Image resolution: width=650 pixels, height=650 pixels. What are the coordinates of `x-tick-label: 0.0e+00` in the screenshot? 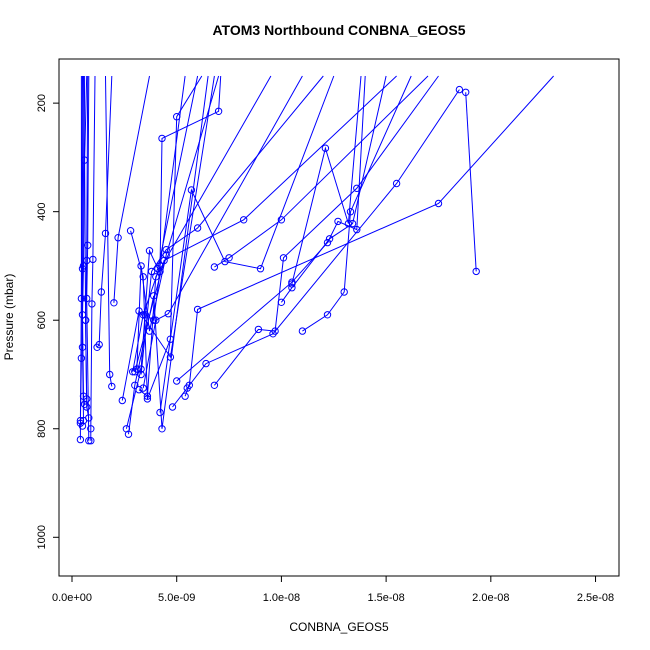 It's located at (72, 598).